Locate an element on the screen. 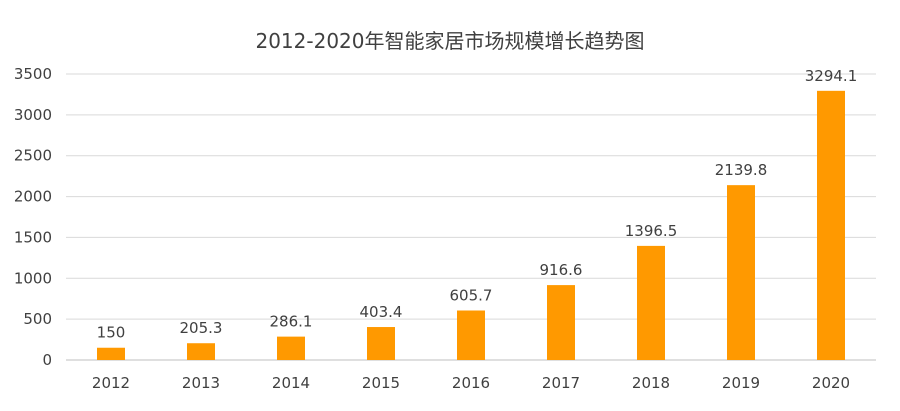  y-tick-label: 500 is located at coordinates (37, 319).